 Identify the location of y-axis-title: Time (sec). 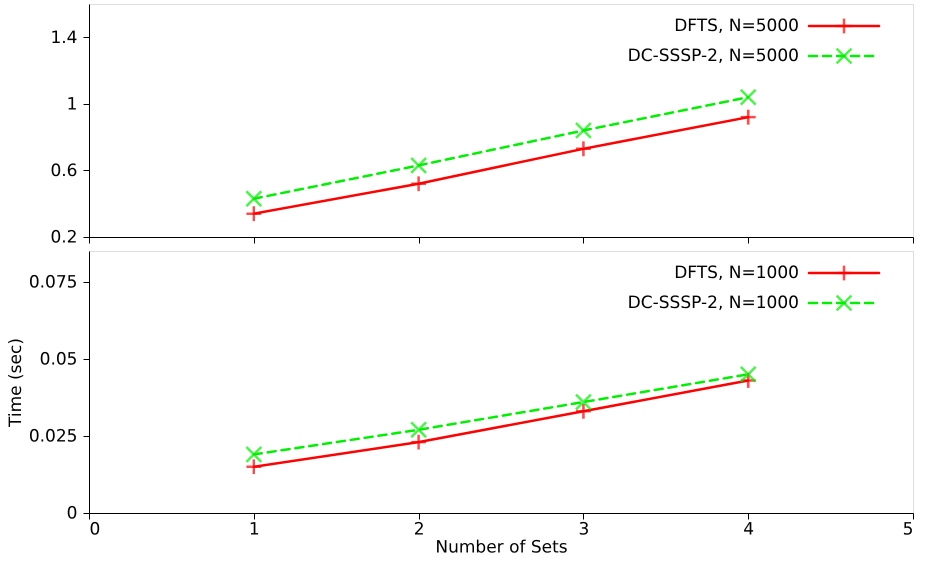
(16, 383).